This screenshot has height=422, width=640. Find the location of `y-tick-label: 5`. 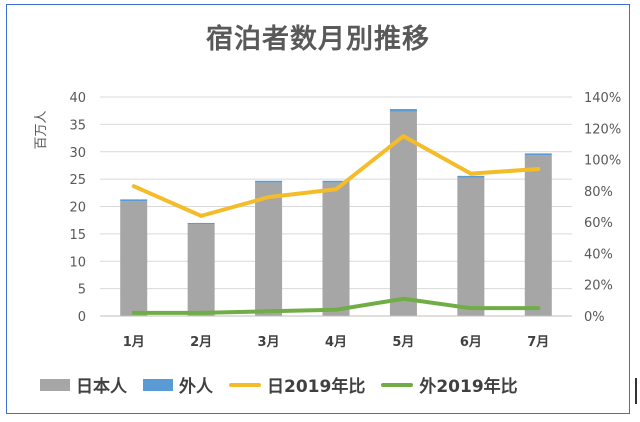

y-tick-label: 5 is located at coordinates (82, 290).